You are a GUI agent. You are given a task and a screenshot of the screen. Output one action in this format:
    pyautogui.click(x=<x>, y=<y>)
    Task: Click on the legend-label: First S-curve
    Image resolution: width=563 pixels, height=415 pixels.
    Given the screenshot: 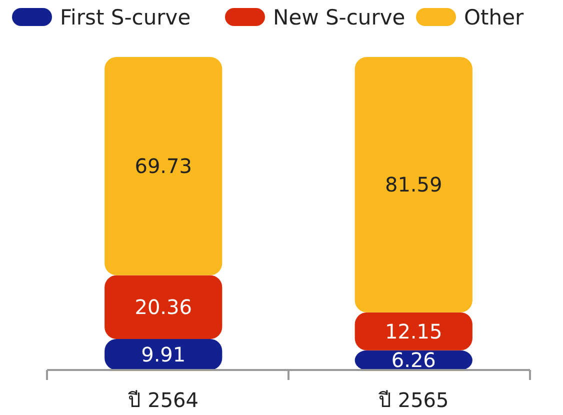 What is the action you would take?
    pyautogui.click(x=125, y=17)
    